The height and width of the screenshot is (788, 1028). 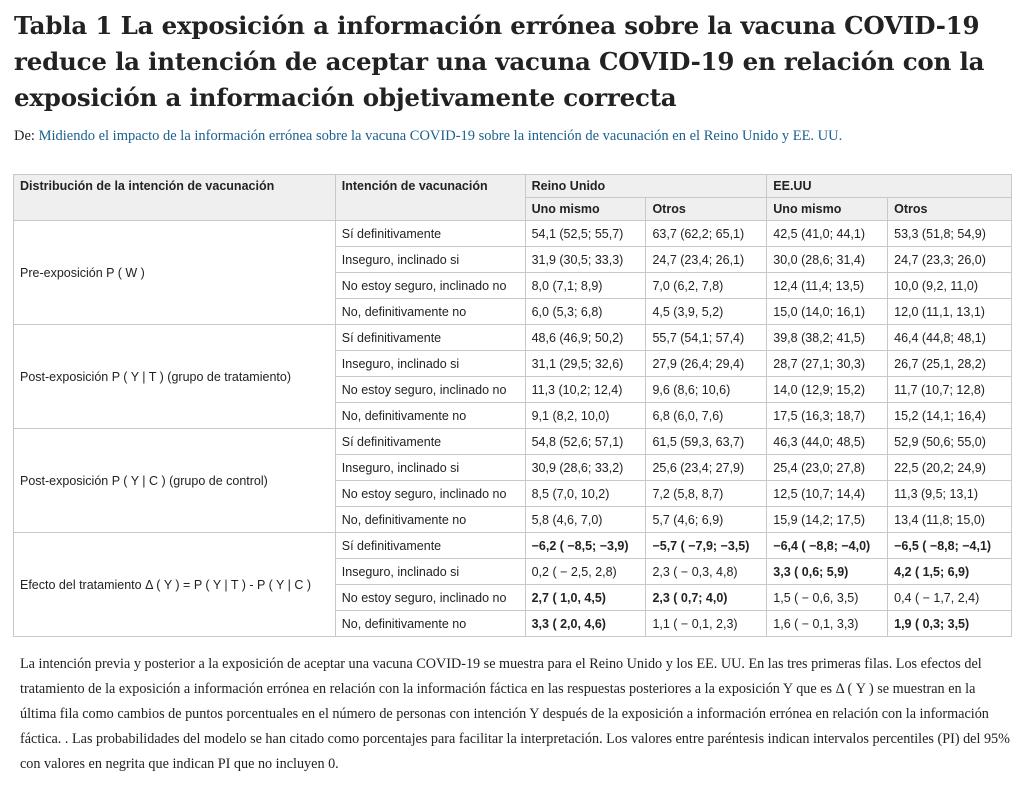 I want to click on value-cell-us-others: 46,4 (44,8; 48,1), so click(x=949, y=337).